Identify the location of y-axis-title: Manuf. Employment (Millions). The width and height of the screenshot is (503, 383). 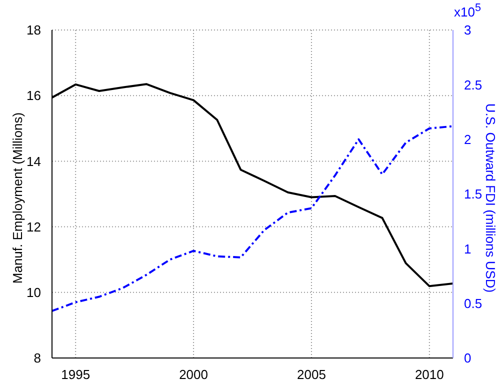
(17, 198).